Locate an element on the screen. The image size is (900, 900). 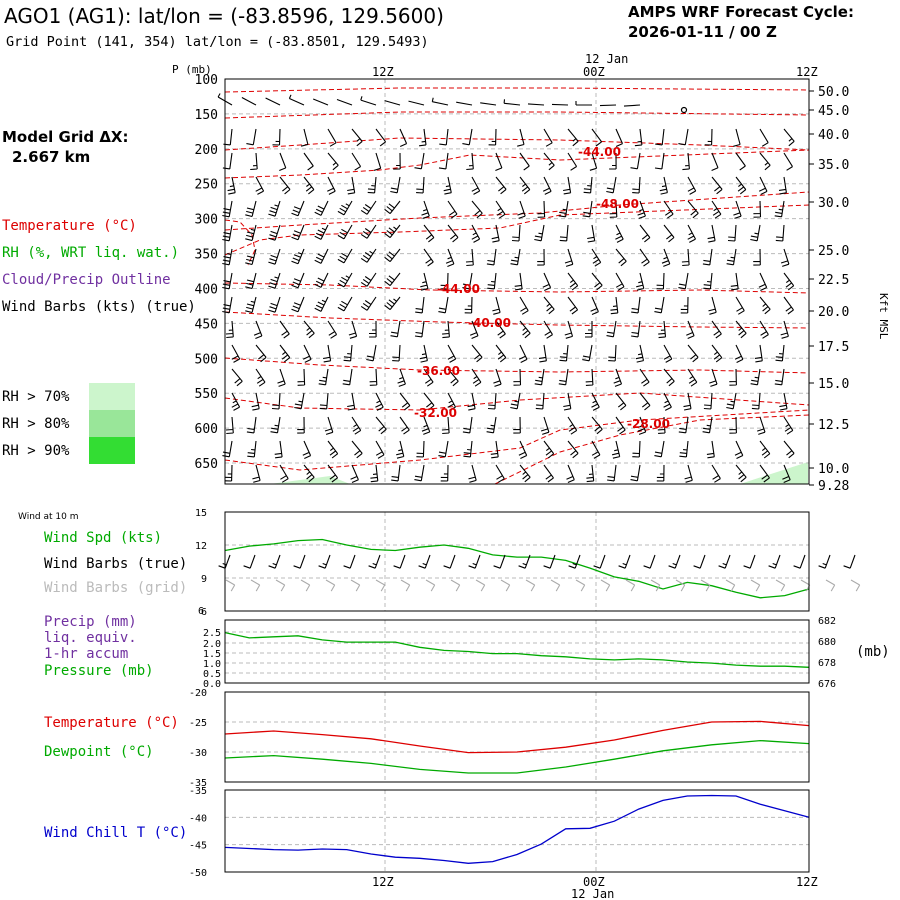
temperature-panel-frame is located at coordinates (517, 737).